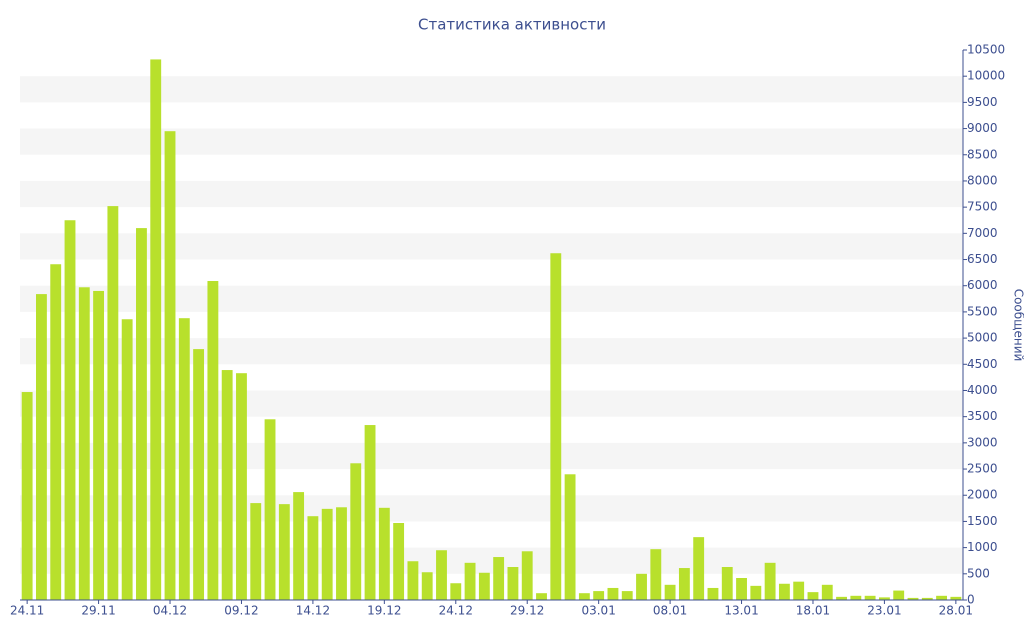 This screenshot has height=640, width=1024. I want to click on y-tick-label: 8500, so click(982, 154).